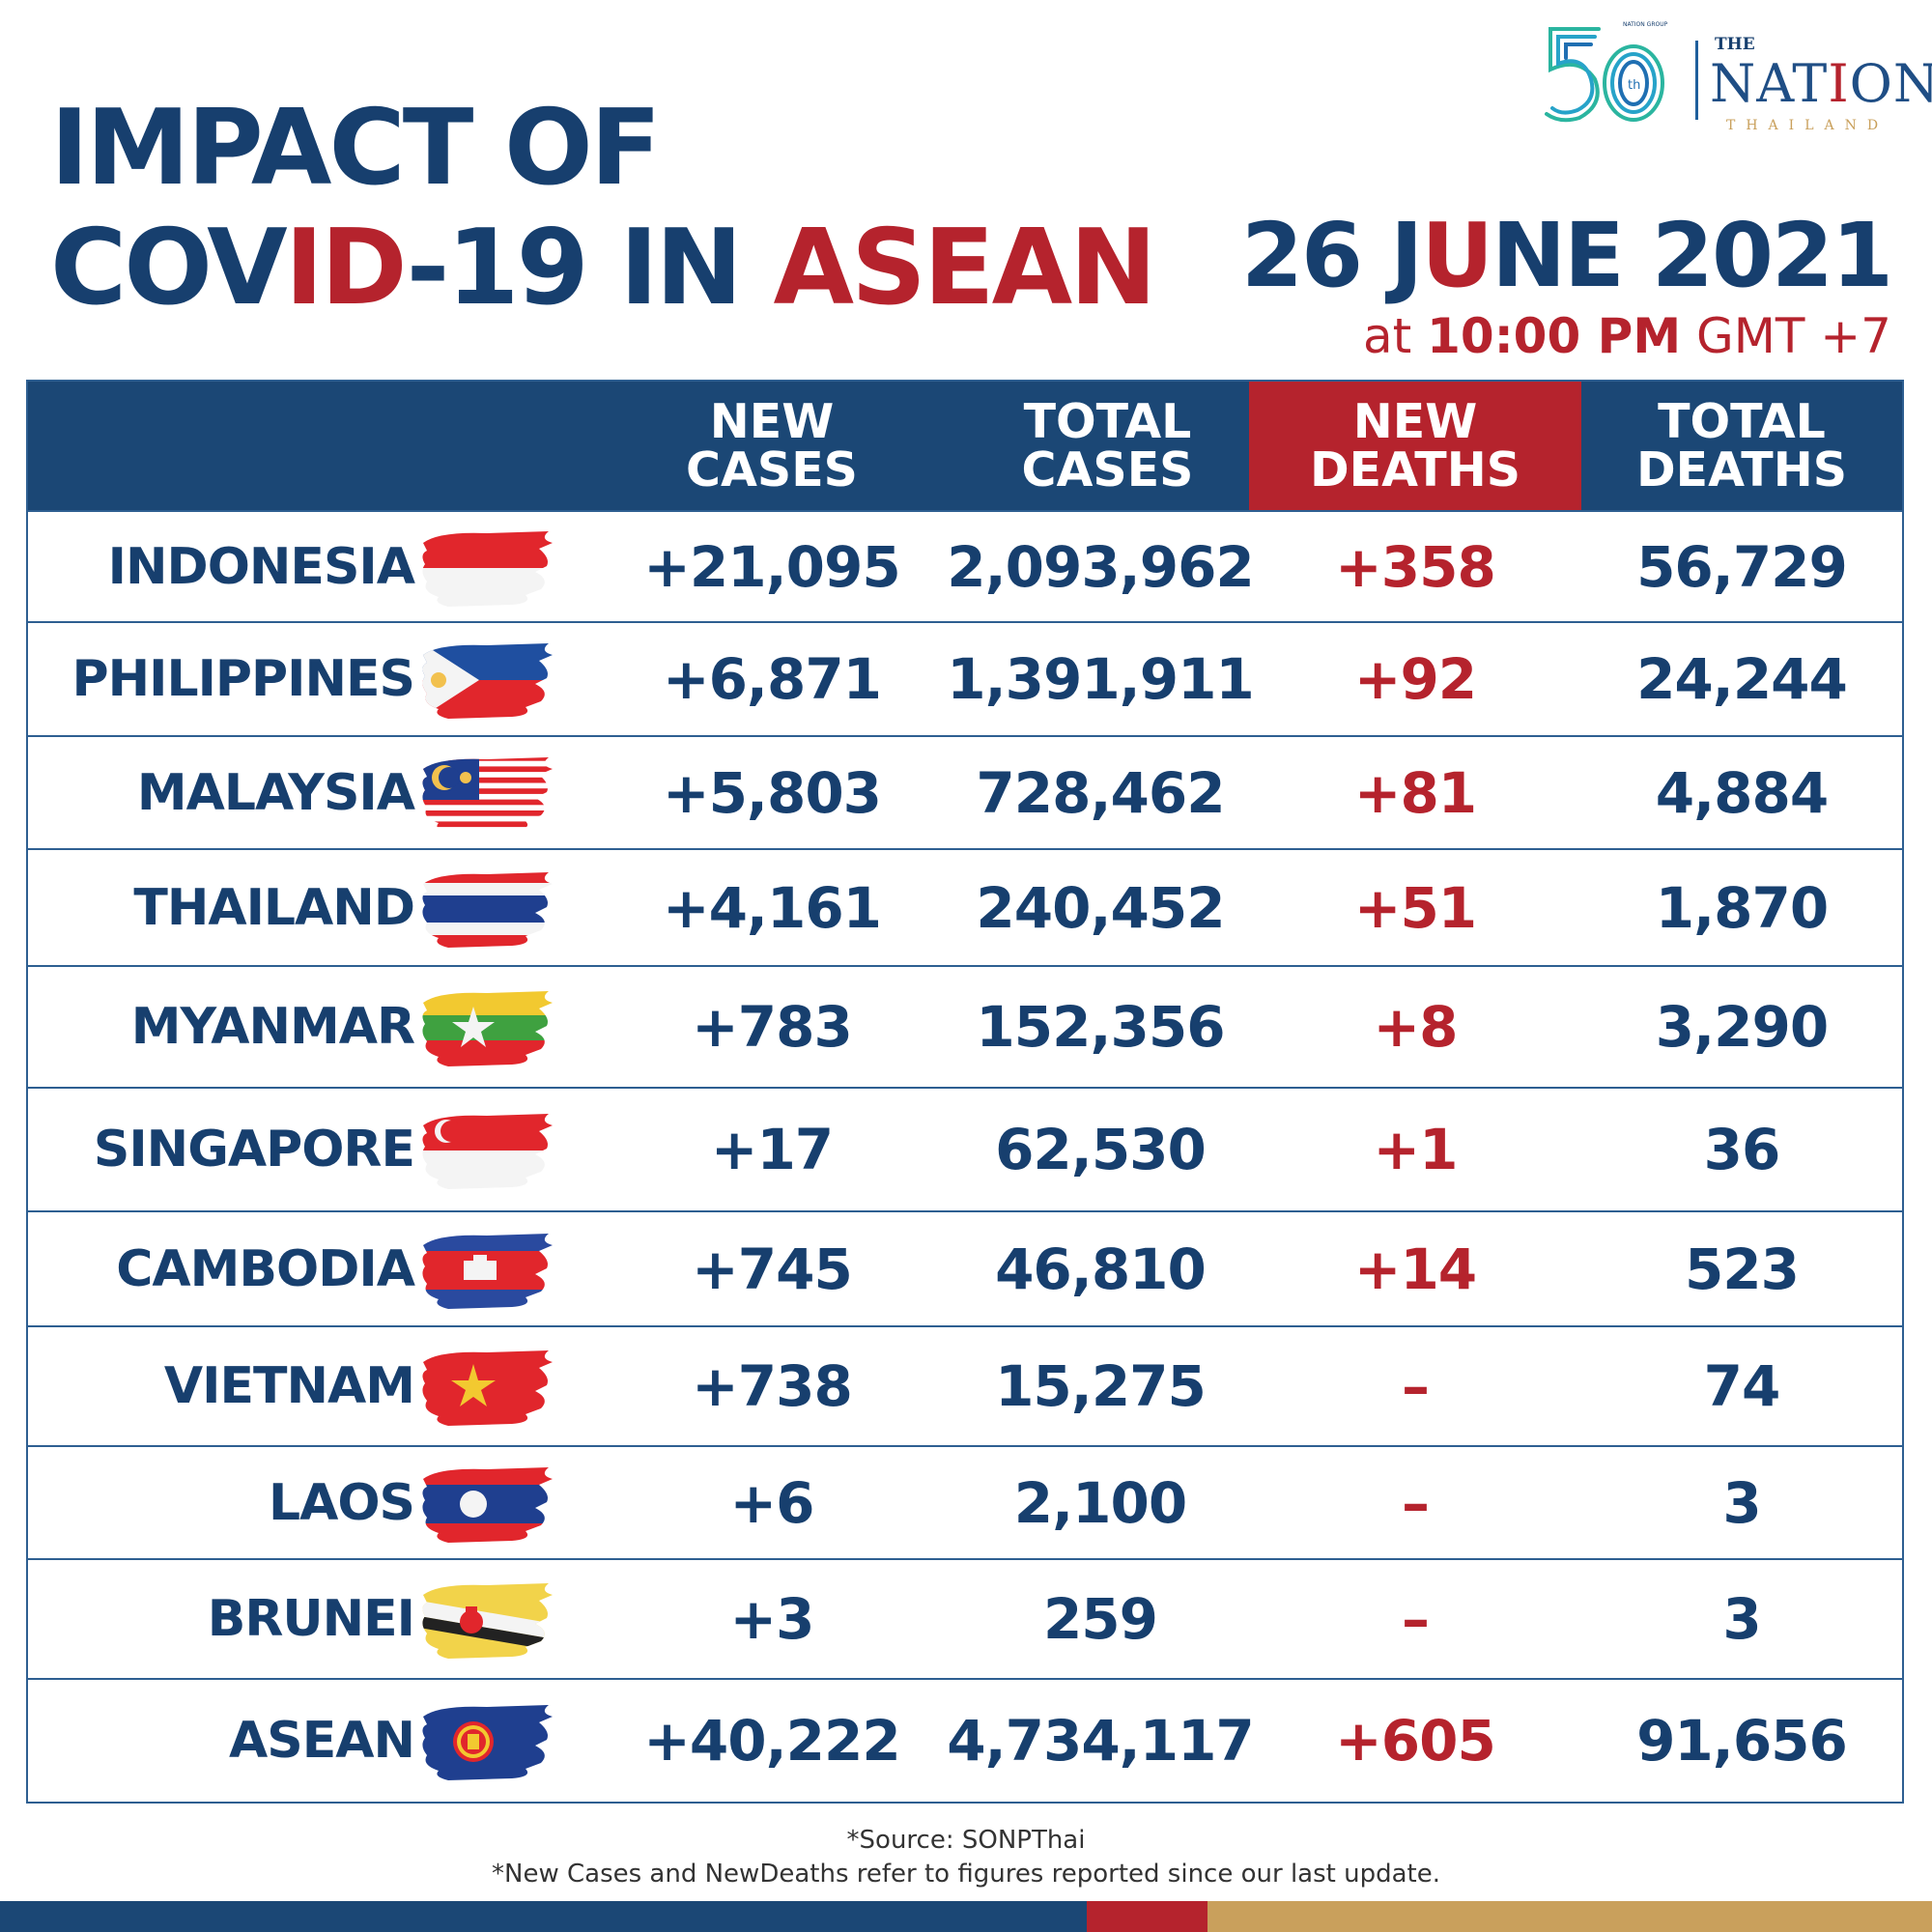  Describe the element at coordinates (771, 1741) in the screenshot. I see `new-cases-cell: +40,222` at that location.